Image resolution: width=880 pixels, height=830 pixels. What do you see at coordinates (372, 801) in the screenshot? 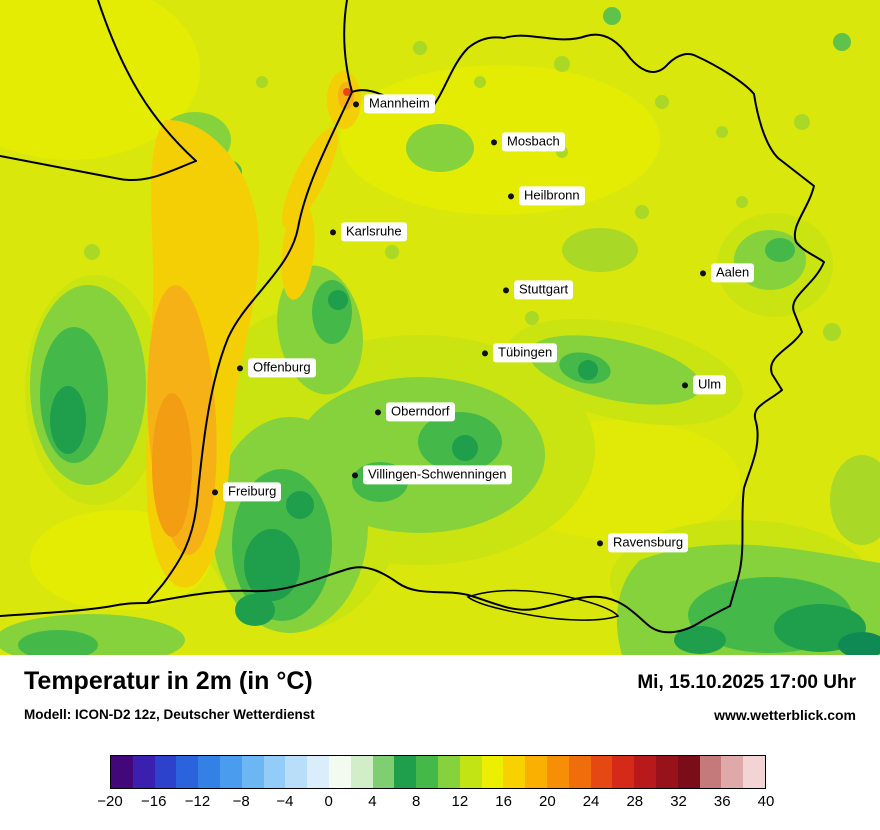
I see `colorbar-tick-label: 4` at bounding box center [372, 801].